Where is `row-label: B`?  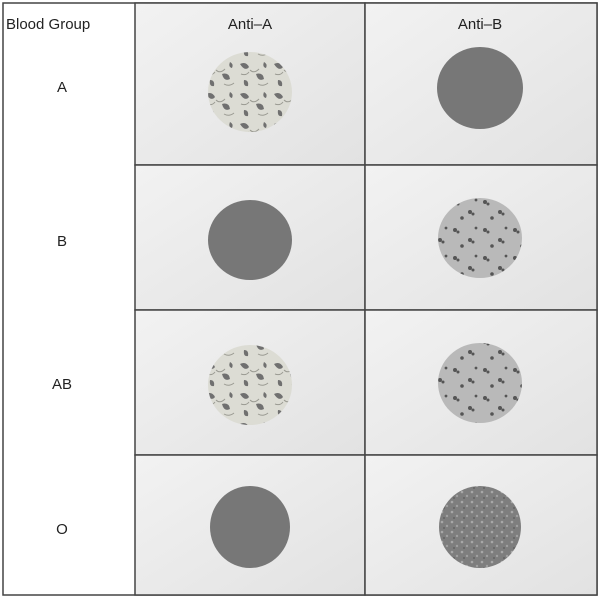 row-label: B is located at coordinates (62, 241).